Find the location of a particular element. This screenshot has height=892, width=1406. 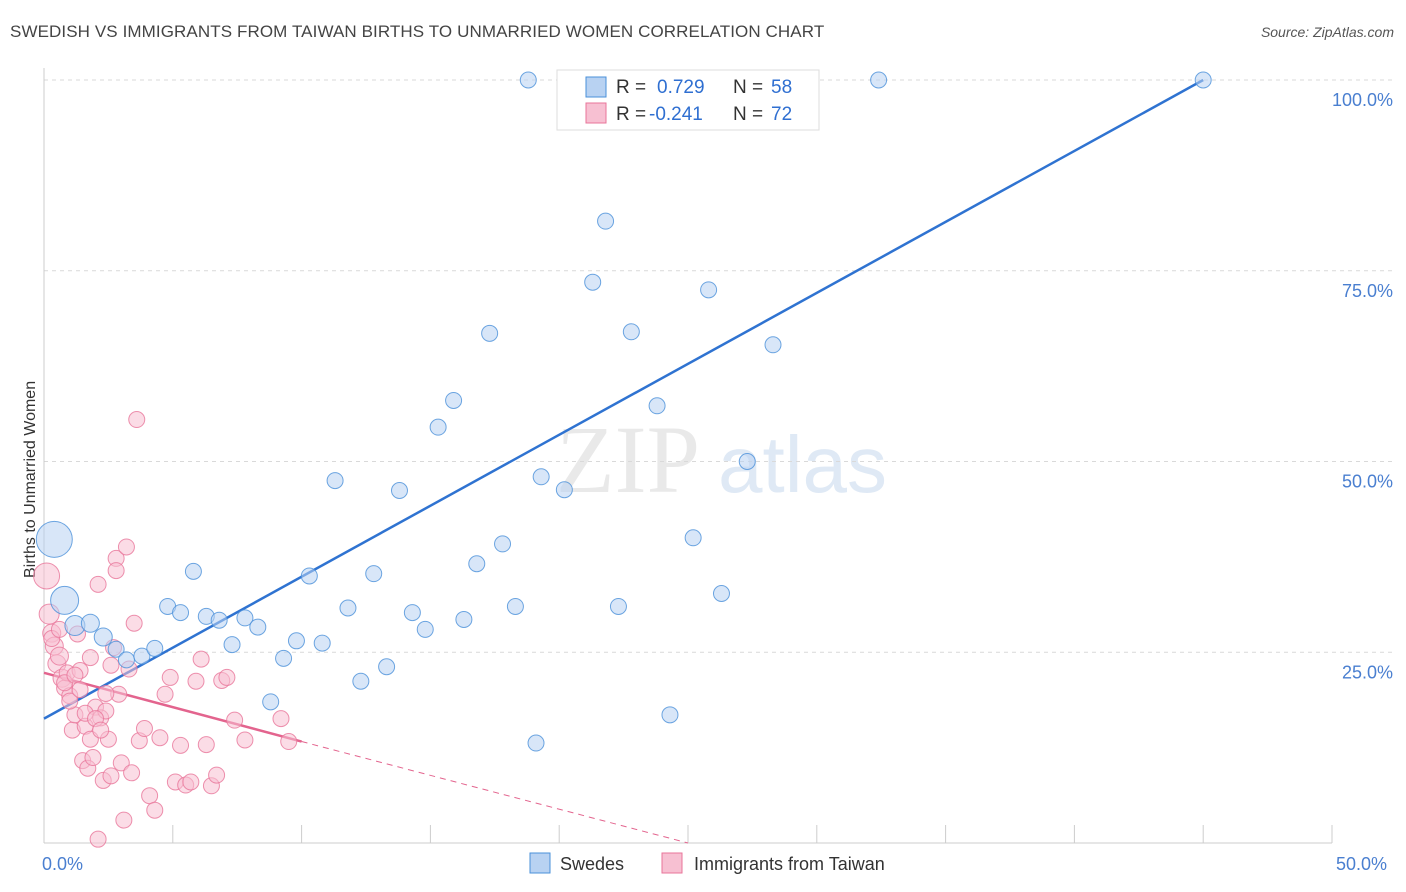

y-tick-label-100: 100.0% is located at coordinates (1362, 100).